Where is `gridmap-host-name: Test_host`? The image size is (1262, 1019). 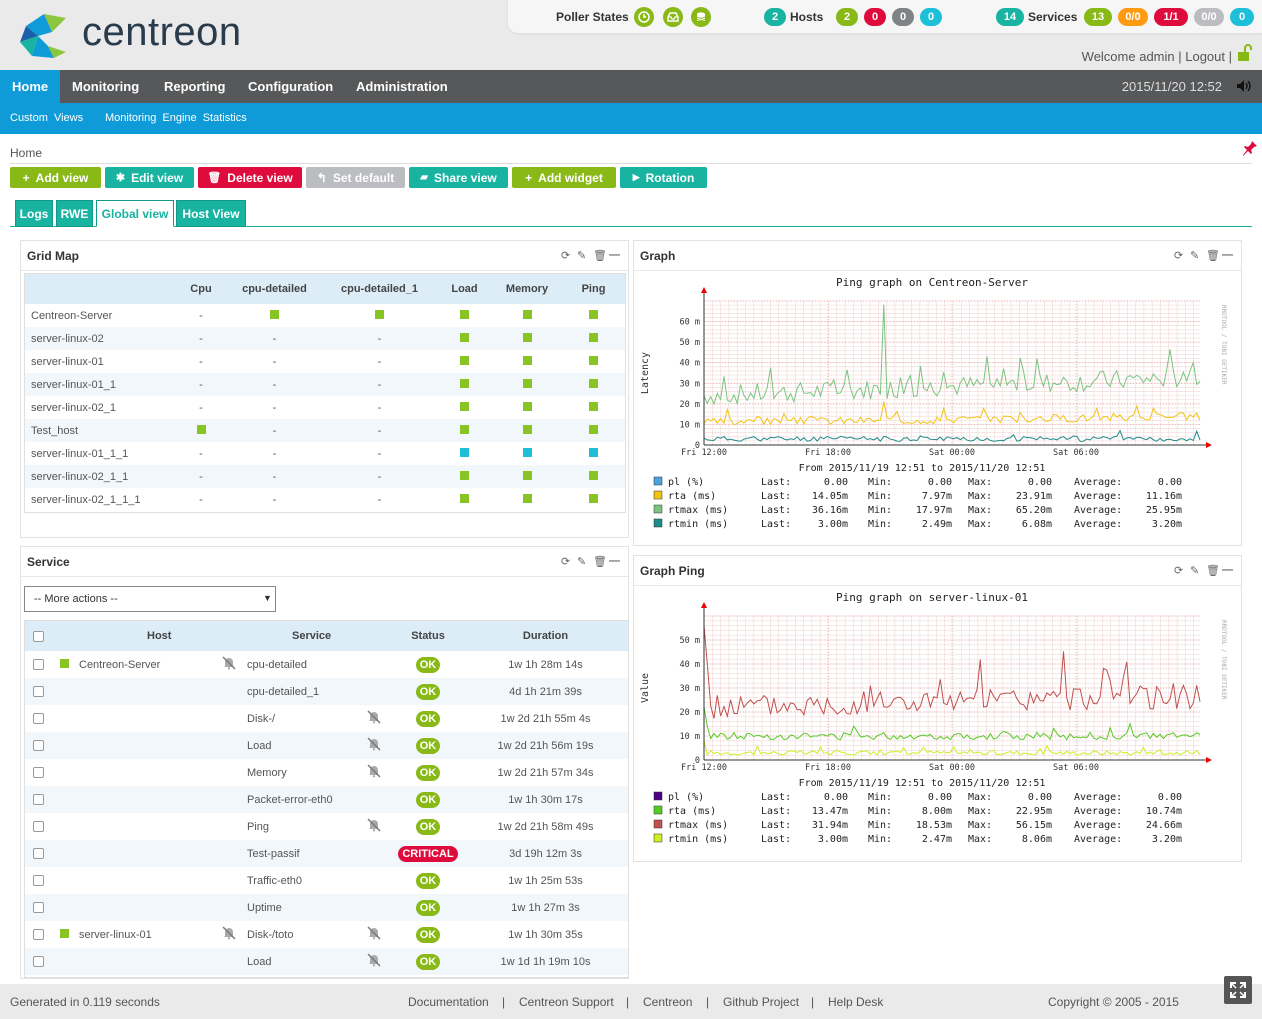
gridmap-host-name: Test_host is located at coordinates (100, 430).